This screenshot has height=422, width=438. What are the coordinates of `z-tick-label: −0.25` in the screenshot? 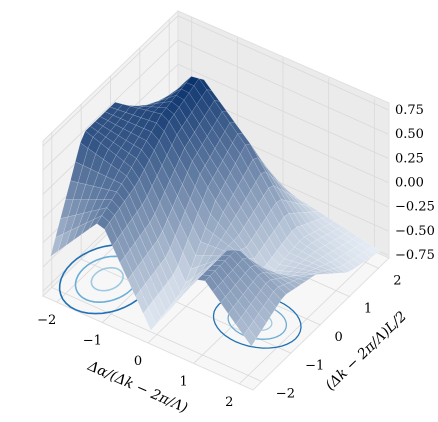 It's located at (415, 207).